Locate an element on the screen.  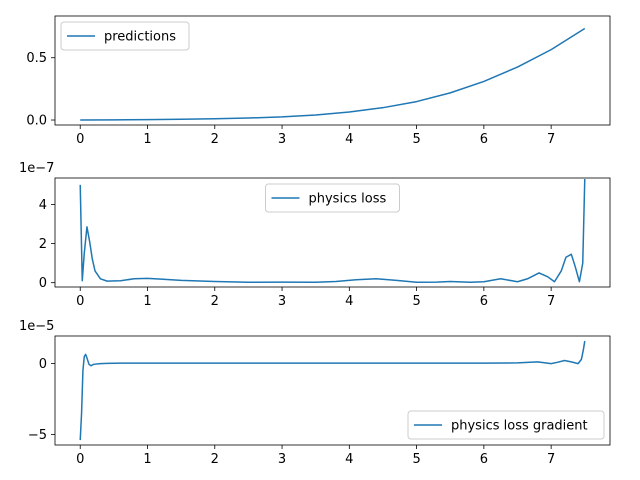
legend-label: physics loss gradient is located at coordinates (519, 426).